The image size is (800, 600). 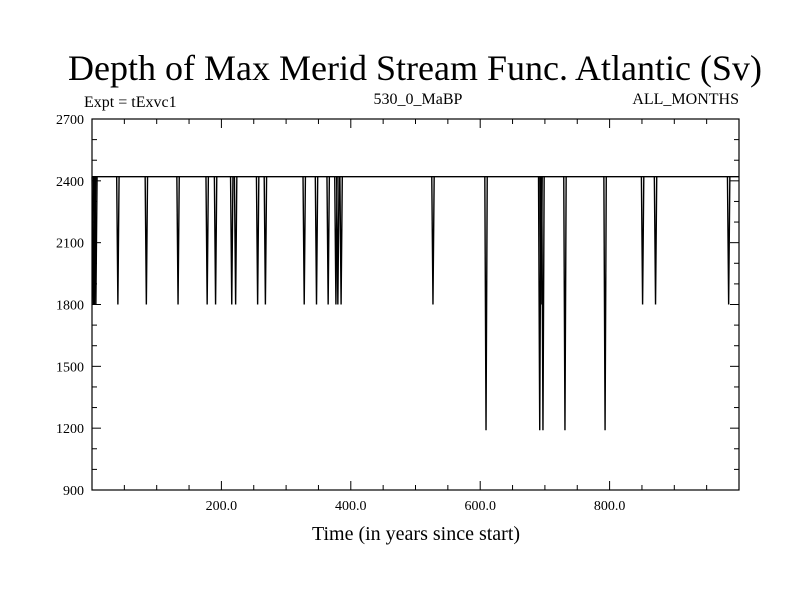 I want to click on x-tick-label: 600.0, so click(x=480, y=506).